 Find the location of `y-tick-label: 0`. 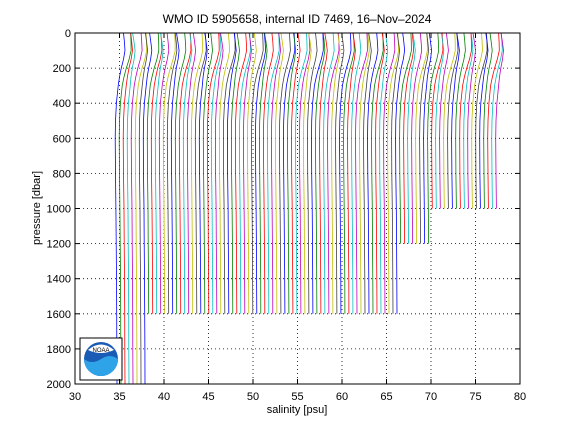

y-tick-label: 0 is located at coordinates (68, 34).